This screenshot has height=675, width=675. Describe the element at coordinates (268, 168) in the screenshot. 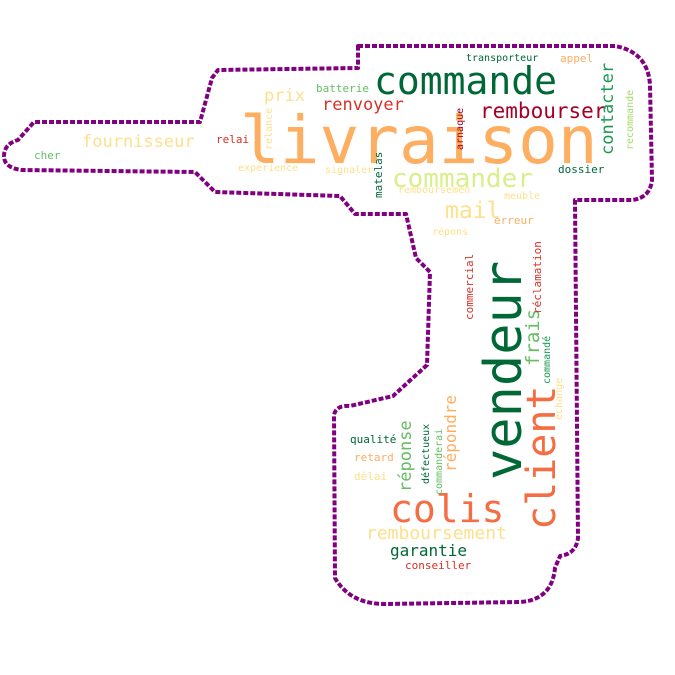

I see `word-experience: expérience` at that location.